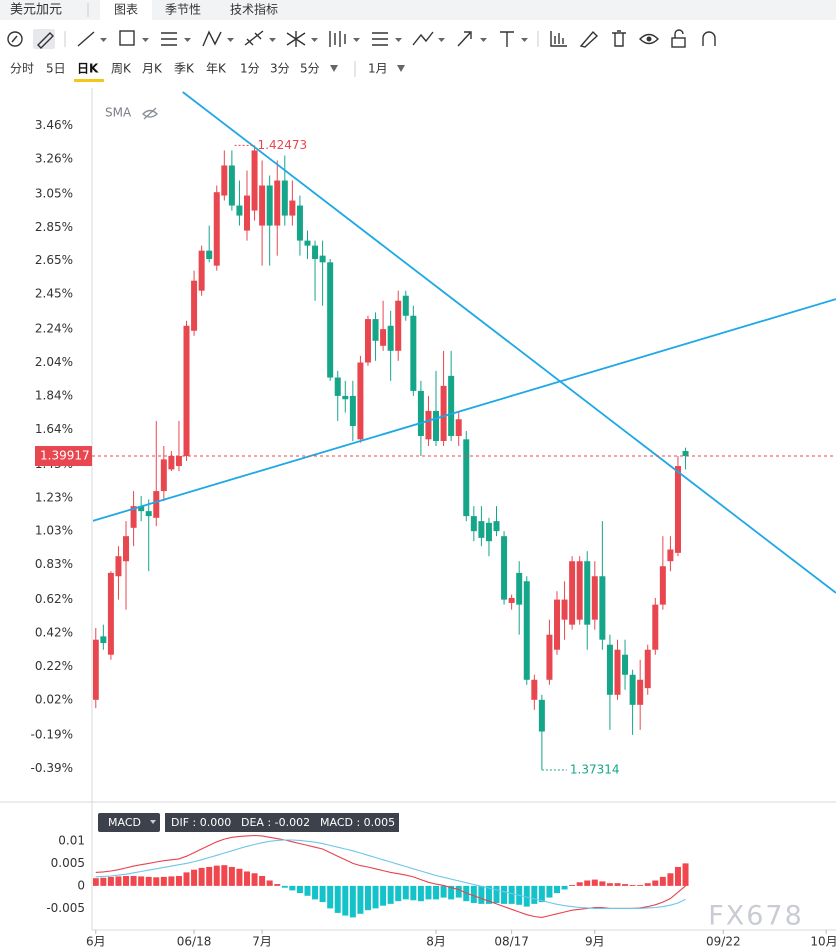  Describe the element at coordinates (54, 125) in the screenshot. I see `y-tick-label: 3.46%` at that location.